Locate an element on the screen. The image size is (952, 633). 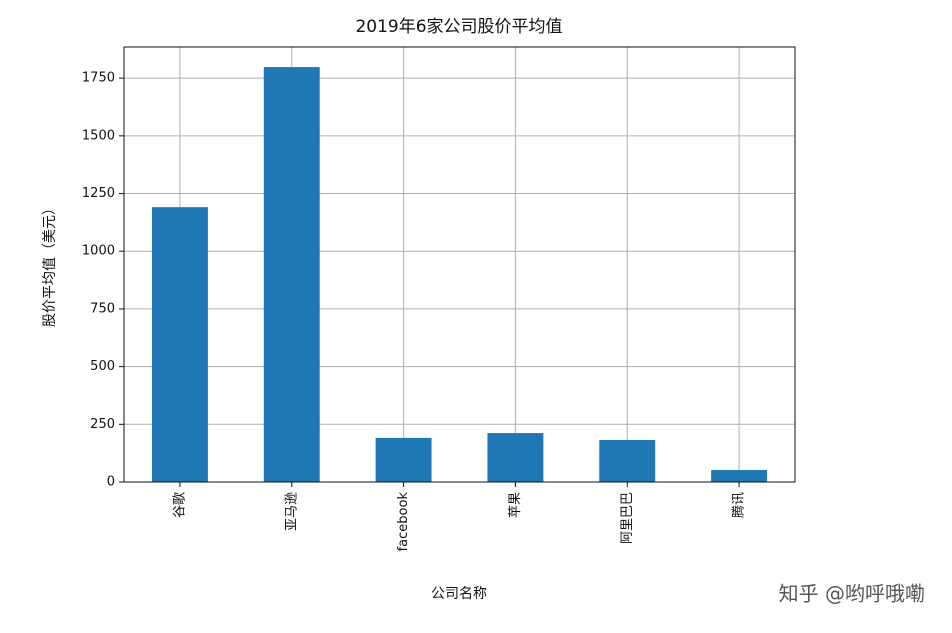
y-tick-label: 250 is located at coordinates (102, 424).